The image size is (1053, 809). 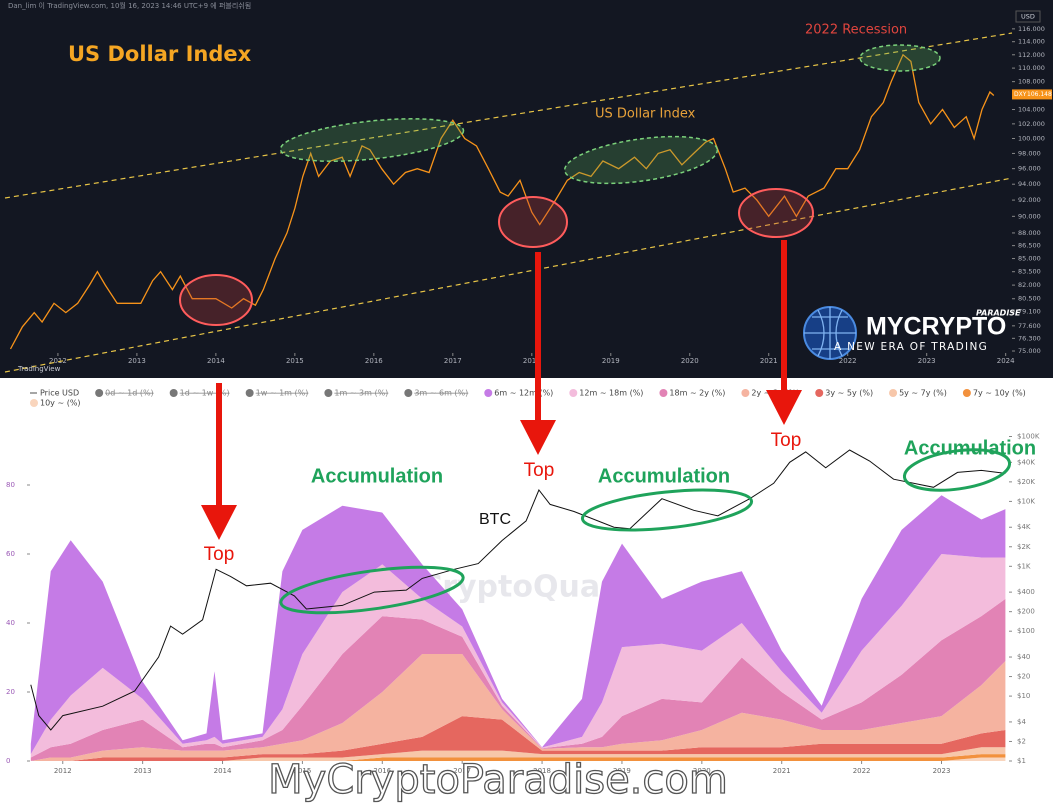 I want to click on logo-sub: PARADISE, so click(x=998, y=313).